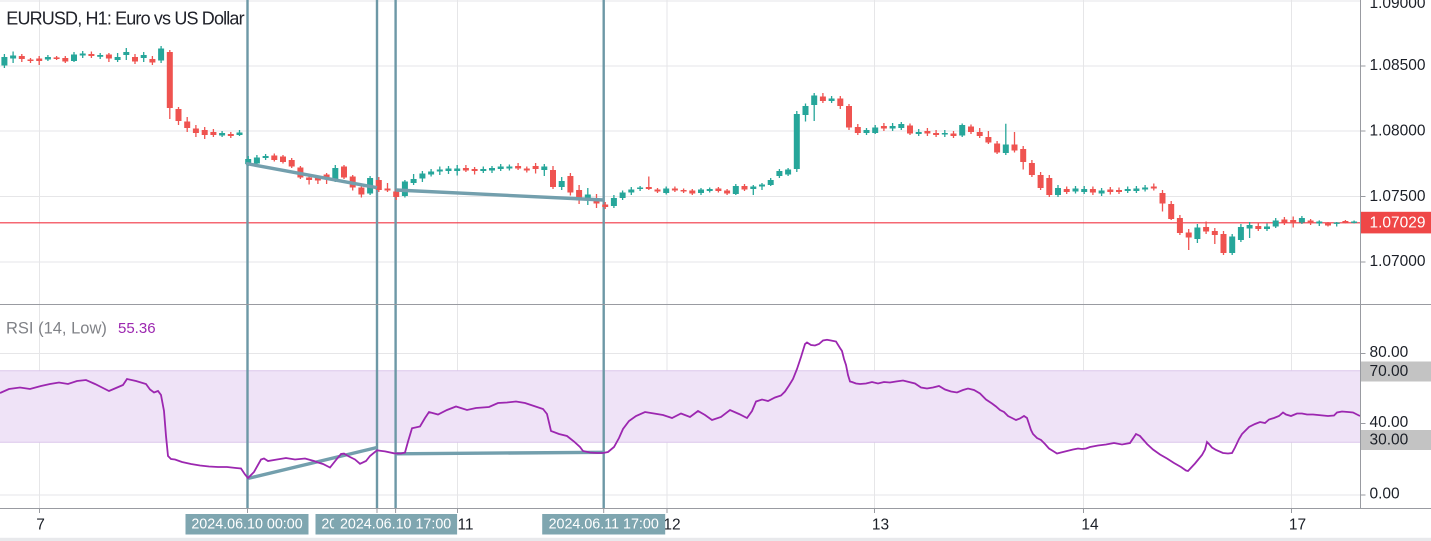 The height and width of the screenshot is (541, 1431). I want to click on svg-text: 14, so click(1090, 524).